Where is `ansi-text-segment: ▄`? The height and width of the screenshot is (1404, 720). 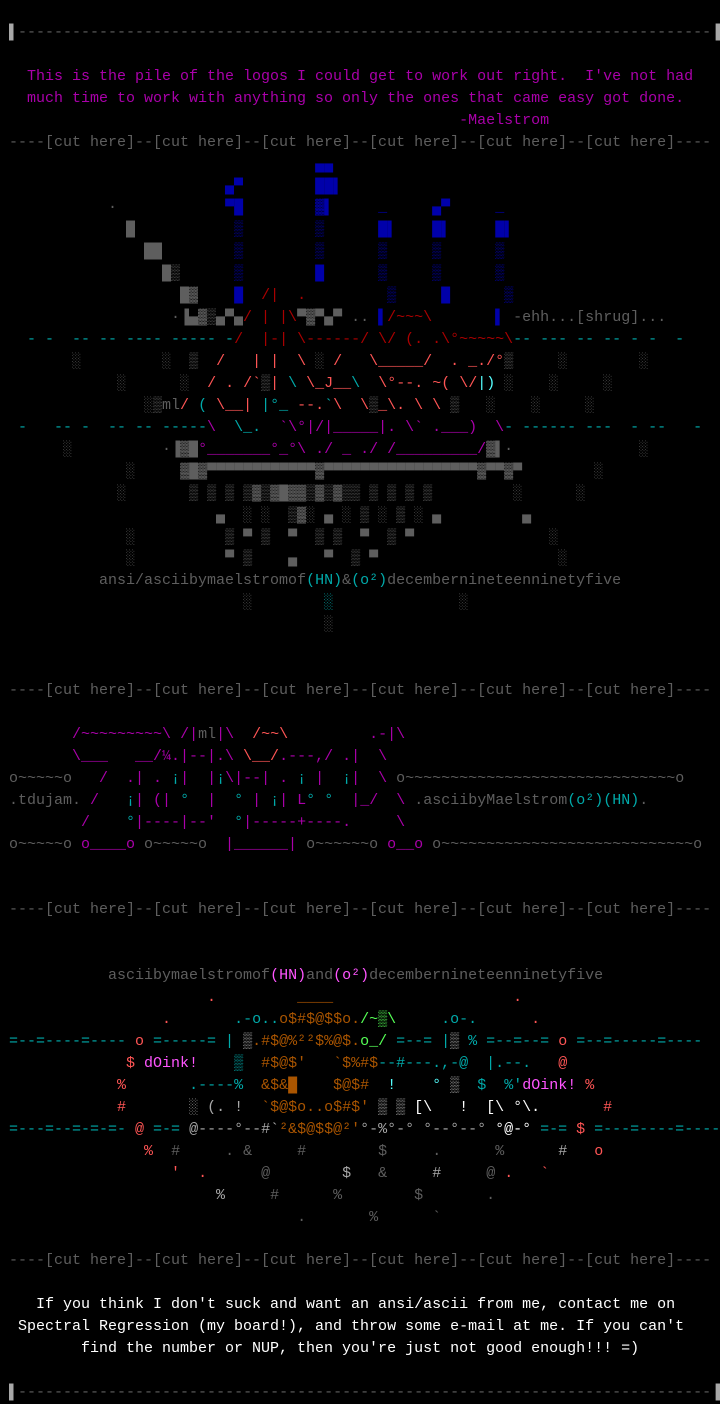
ansi-text-segment: ▄ is located at coordinates (527, 515).